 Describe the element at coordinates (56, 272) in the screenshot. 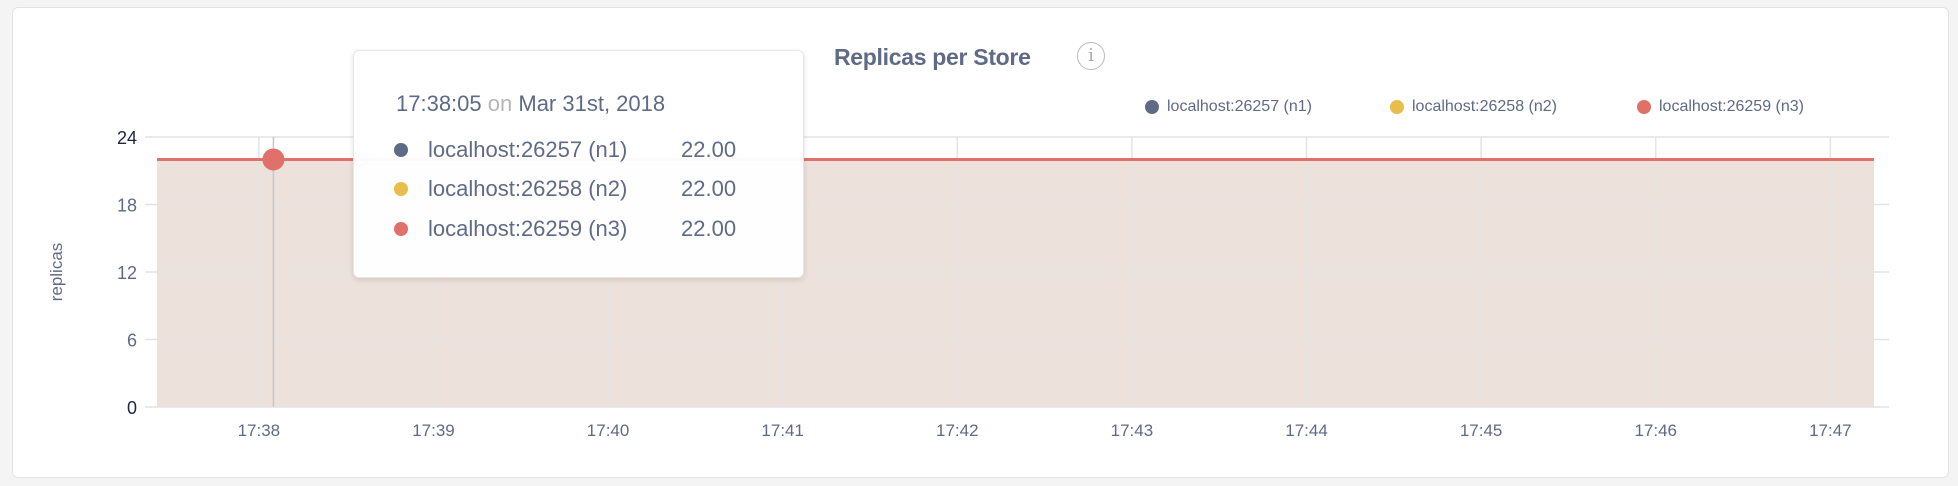

I see `y-axis-label: replicas` at that location.